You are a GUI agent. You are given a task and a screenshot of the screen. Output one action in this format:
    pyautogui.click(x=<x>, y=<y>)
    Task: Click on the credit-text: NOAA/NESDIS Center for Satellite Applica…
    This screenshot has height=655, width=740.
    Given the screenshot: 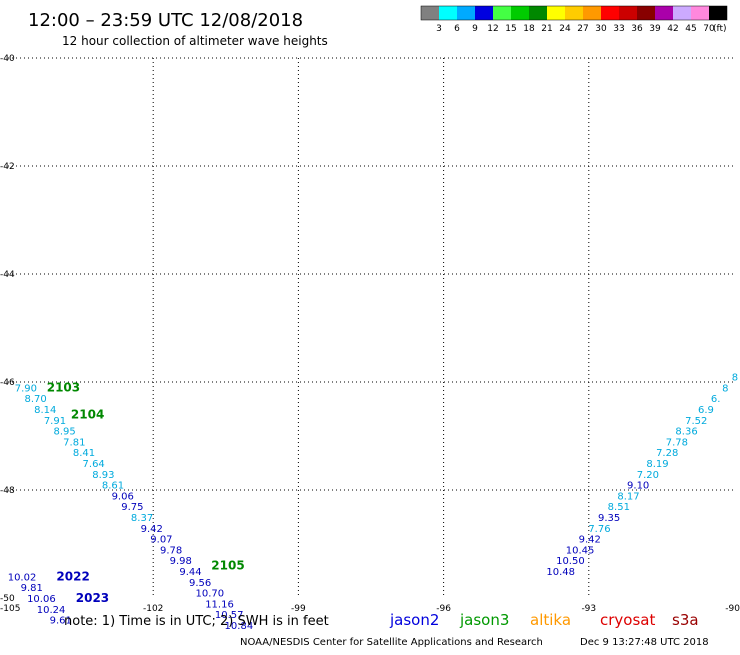 What is the action you would take?
    pyautogui.click(x=391, y=642)
    